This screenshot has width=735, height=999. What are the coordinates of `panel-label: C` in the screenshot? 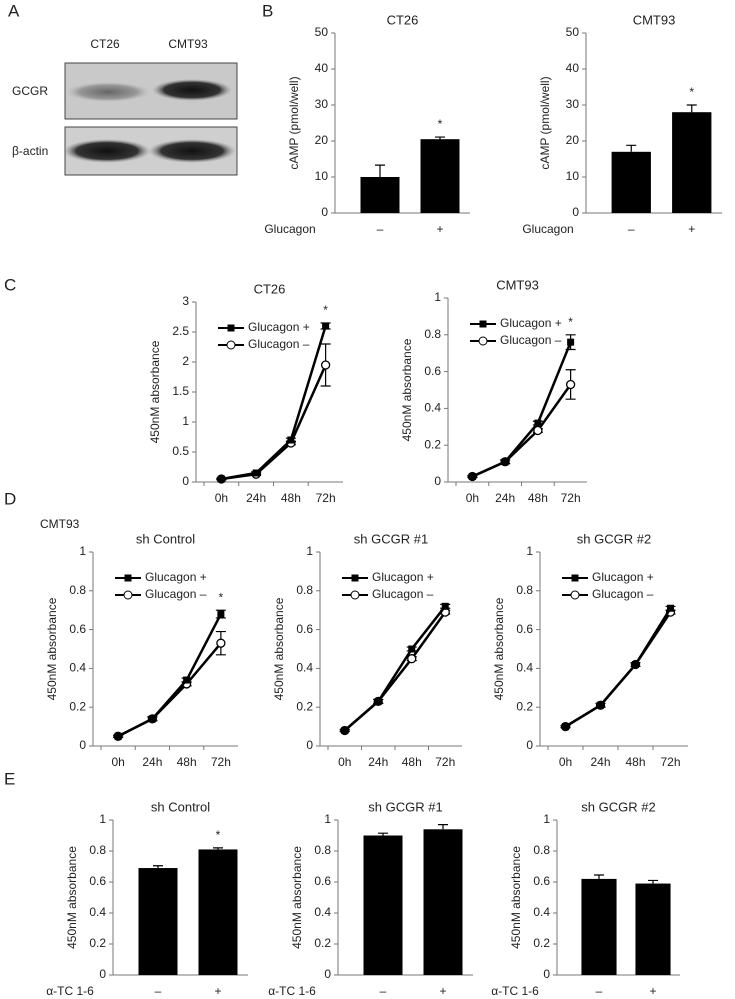 It's located at (10, 284).